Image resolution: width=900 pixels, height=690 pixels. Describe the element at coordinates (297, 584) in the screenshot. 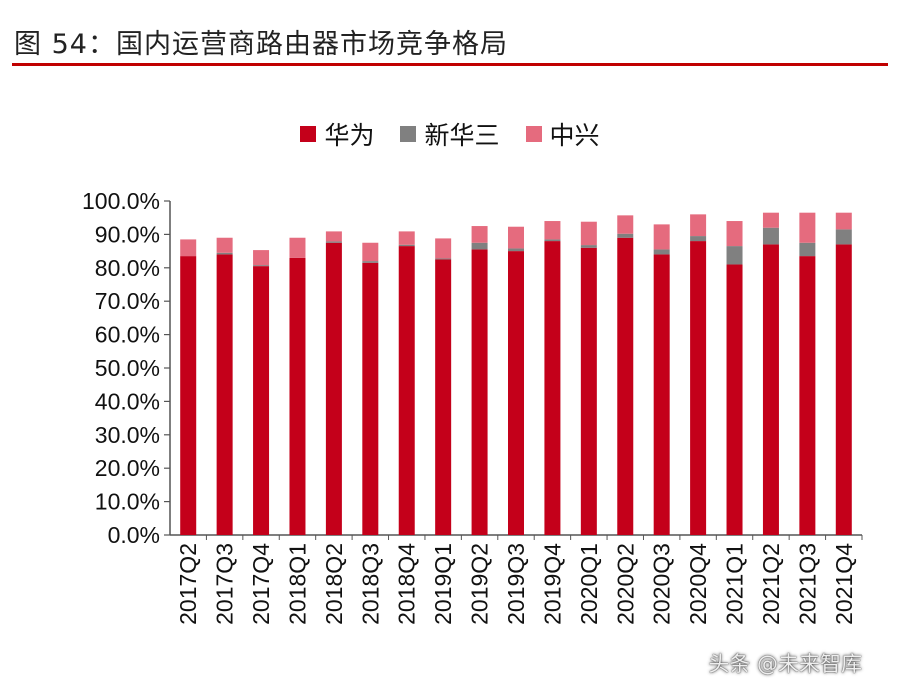

I see `x-tick-label: 2018Q1` at that location.